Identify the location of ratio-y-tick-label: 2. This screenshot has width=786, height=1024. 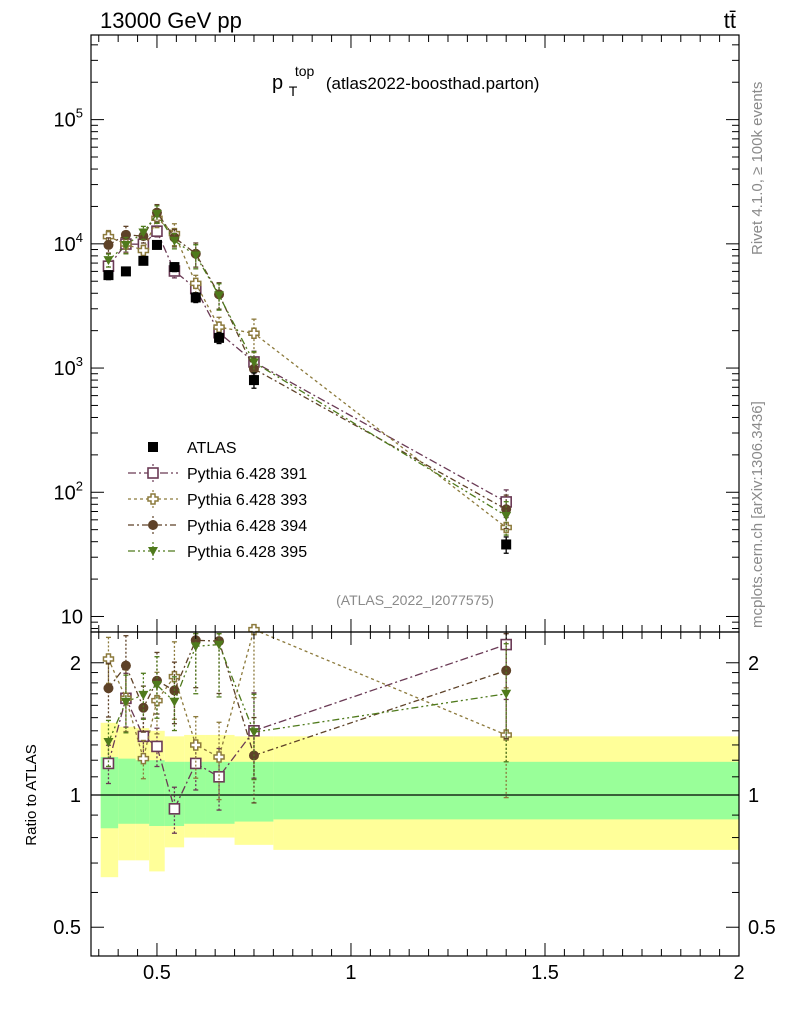
(75, 664).